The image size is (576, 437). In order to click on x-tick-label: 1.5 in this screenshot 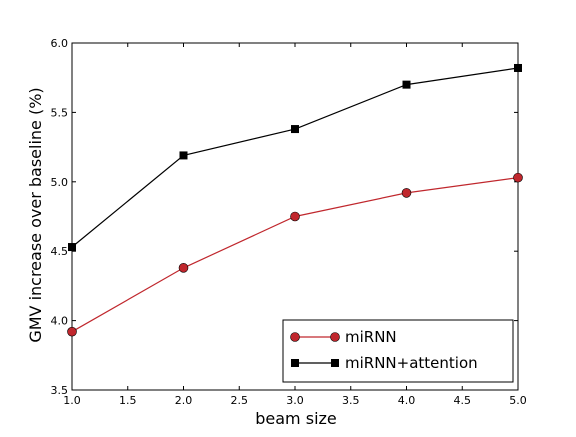, I will do `click(128, 400)`.